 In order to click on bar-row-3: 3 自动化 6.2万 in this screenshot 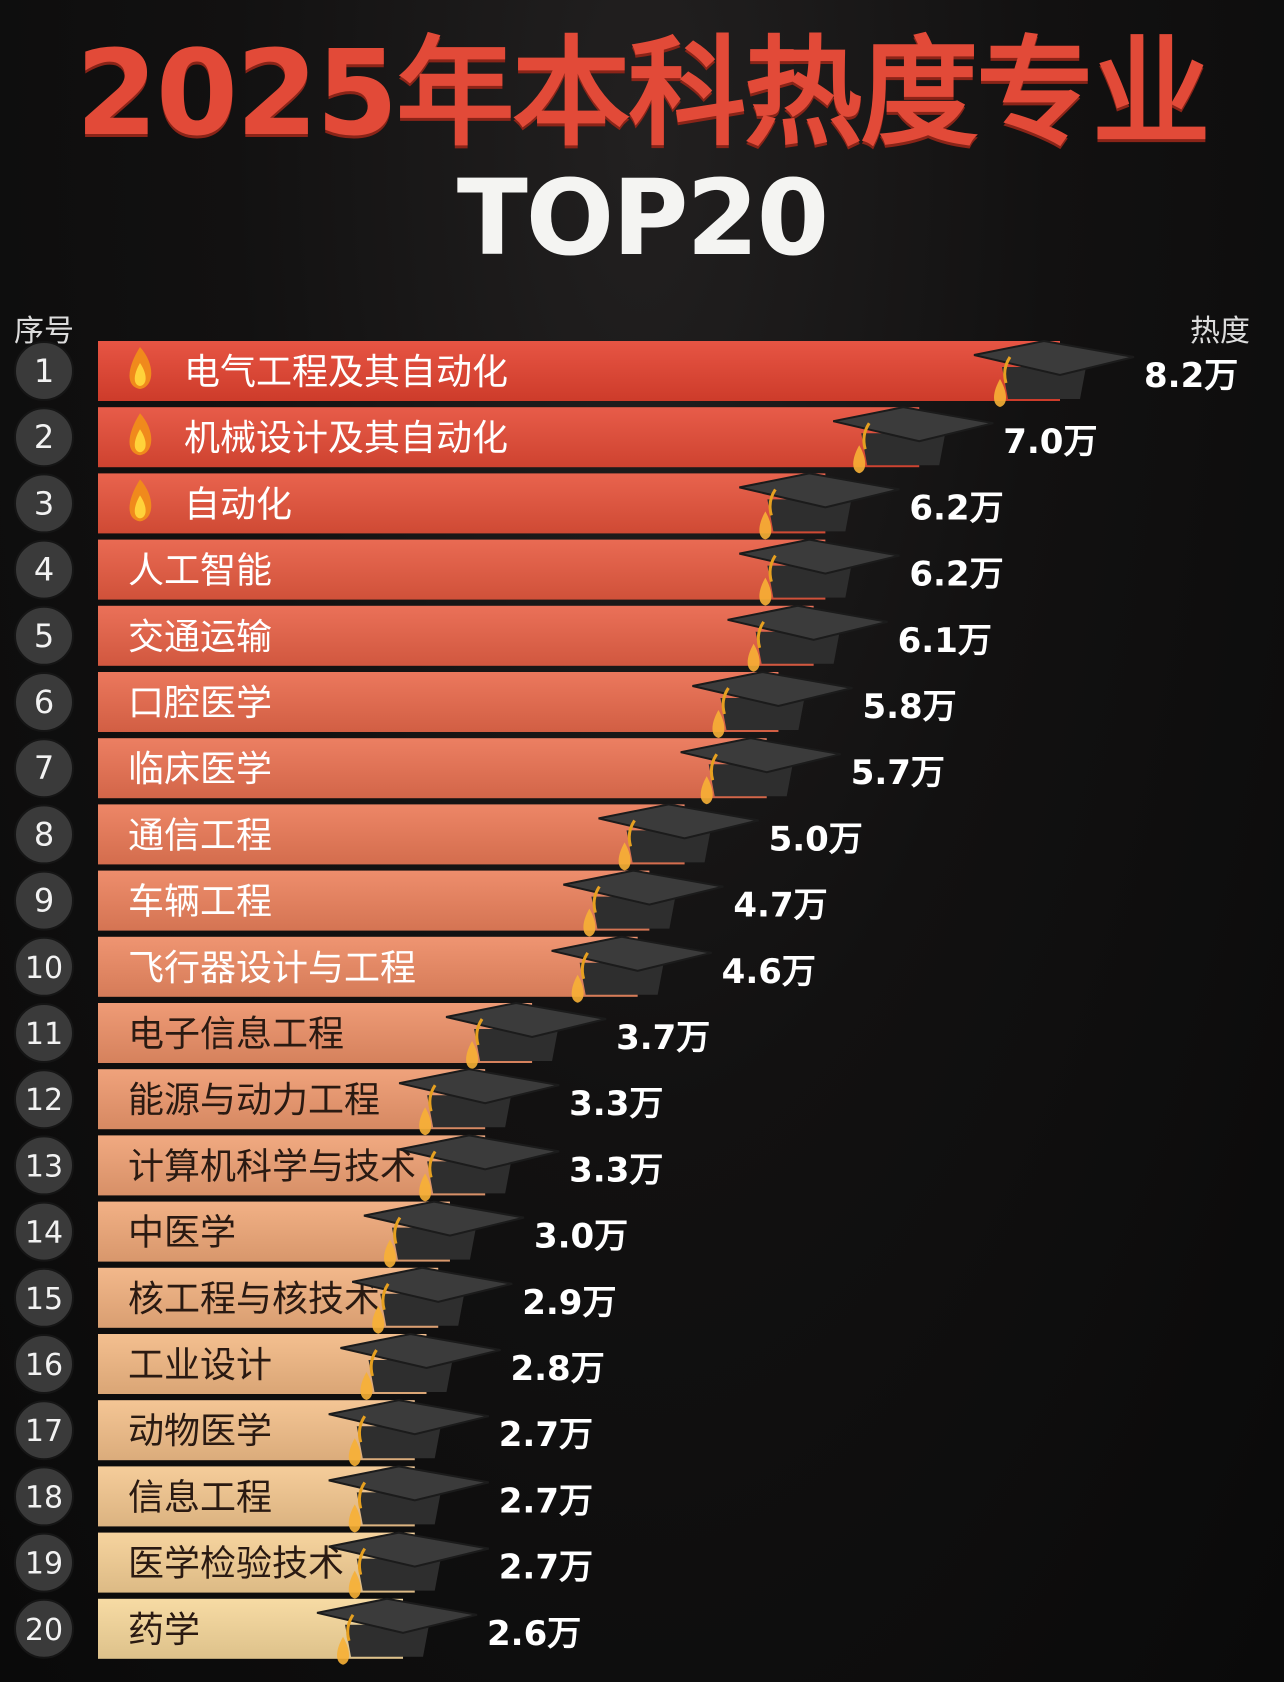, I will do `click(509, 506)`.